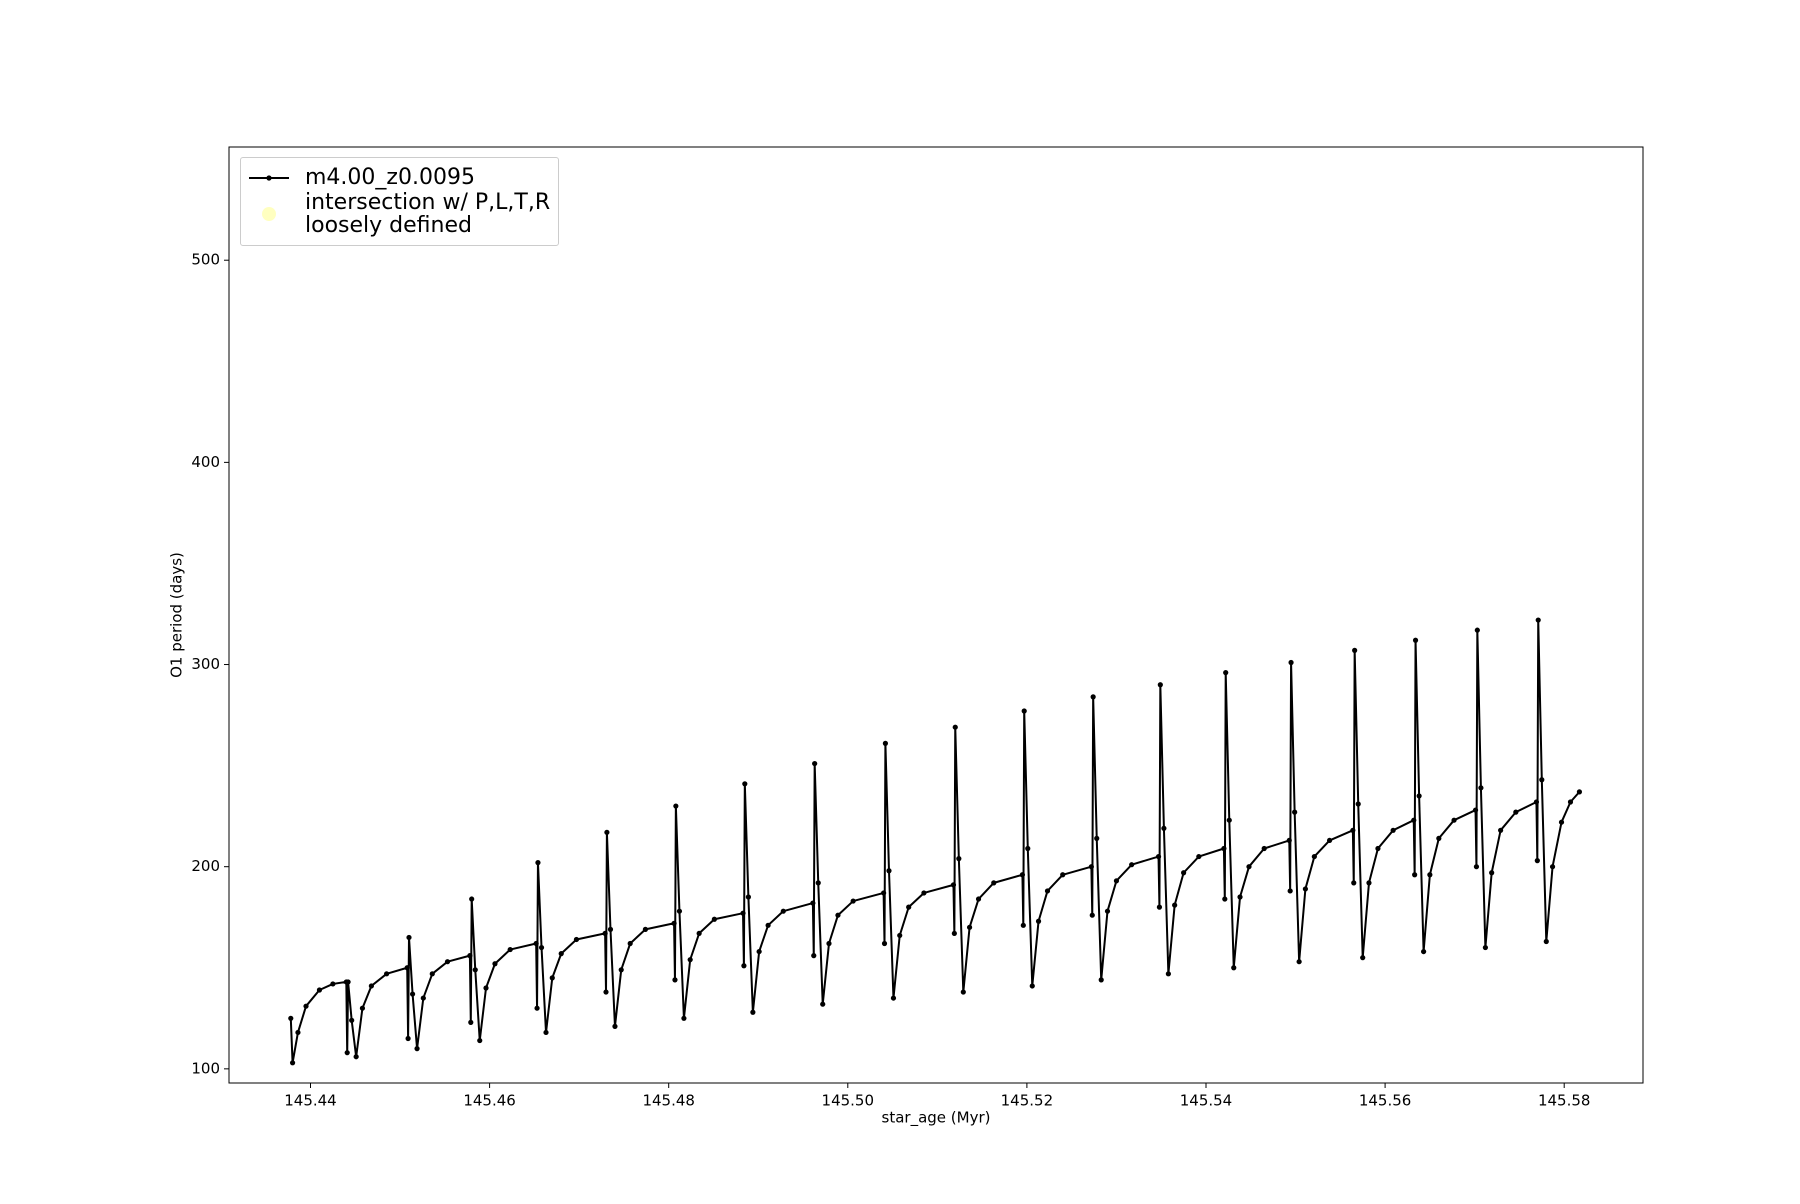 Image resolution: width=1800 pixels, height=1204 pixels. I want to click on y-axis-label: O1 period (days), so click(177, 615).